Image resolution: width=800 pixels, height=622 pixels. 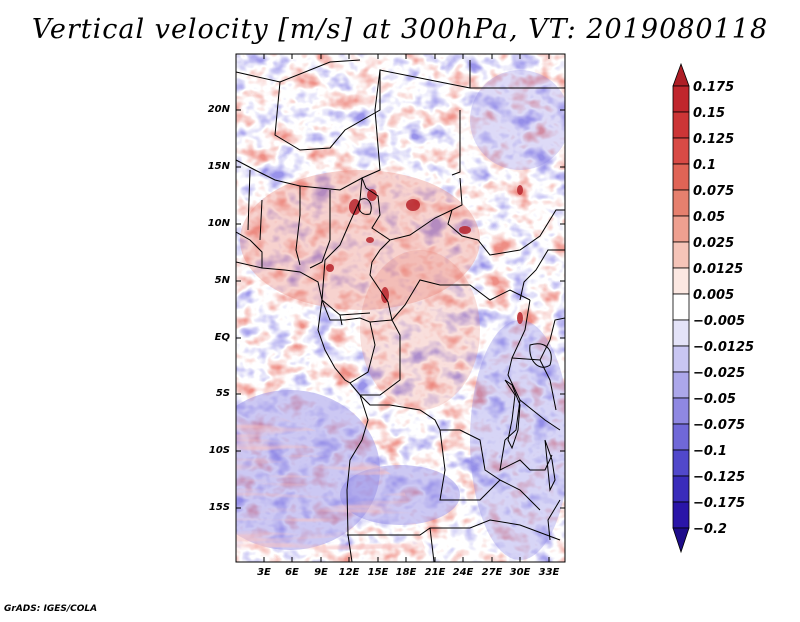 What do you see at coordinates (714, 399) in the screenshot?
I see `colorbar-label-12: −0.05` at bounding box center [714, 399].